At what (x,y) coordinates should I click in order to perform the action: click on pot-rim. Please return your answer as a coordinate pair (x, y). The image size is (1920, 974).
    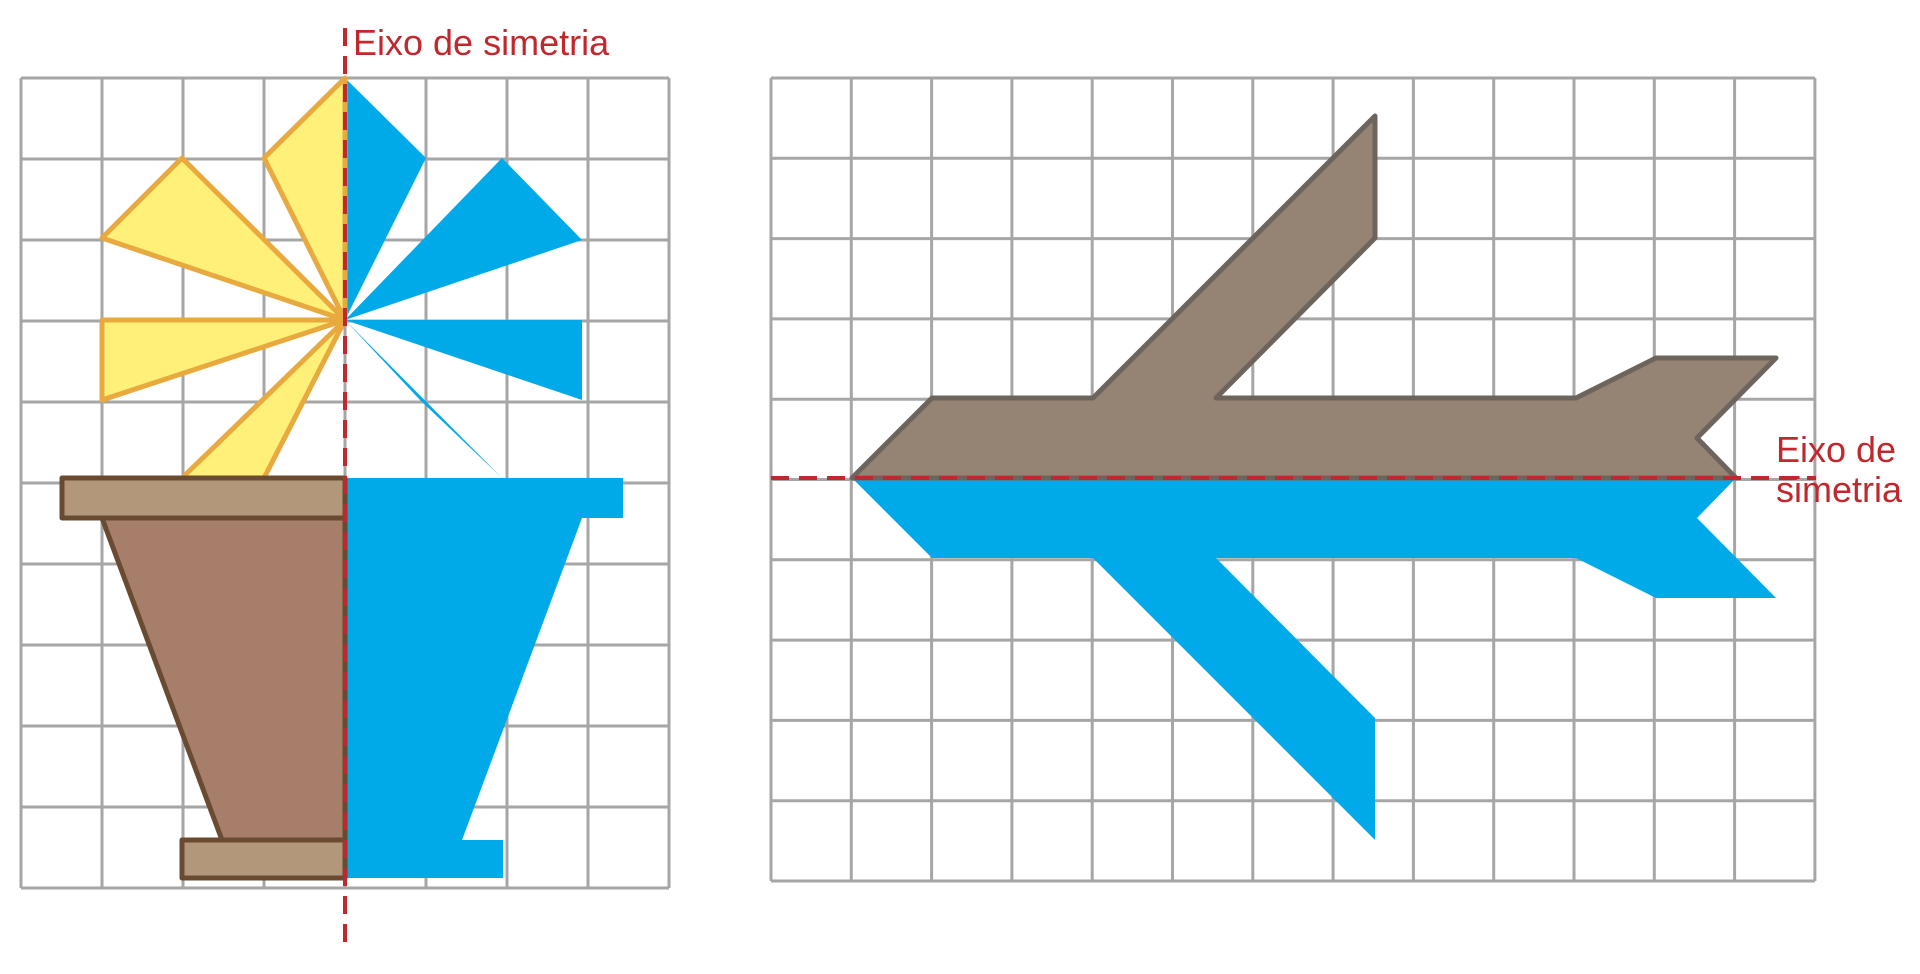
    Looking at the image, I should click on (203, 498).